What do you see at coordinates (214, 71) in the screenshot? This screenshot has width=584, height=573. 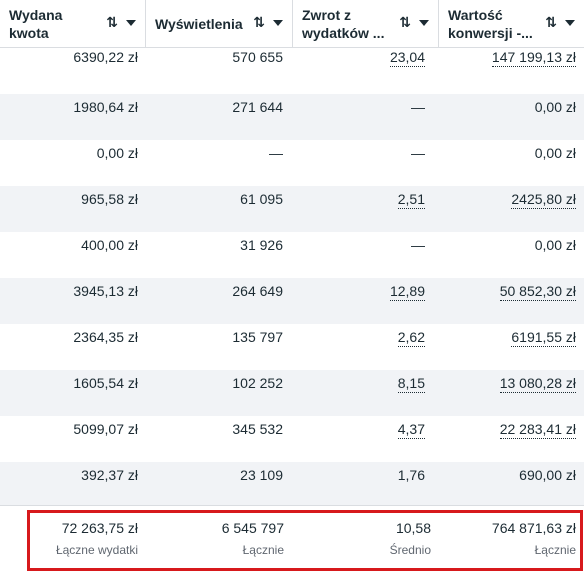 I see `cell-impressions: 570 655` at bounding box center [214, 71].